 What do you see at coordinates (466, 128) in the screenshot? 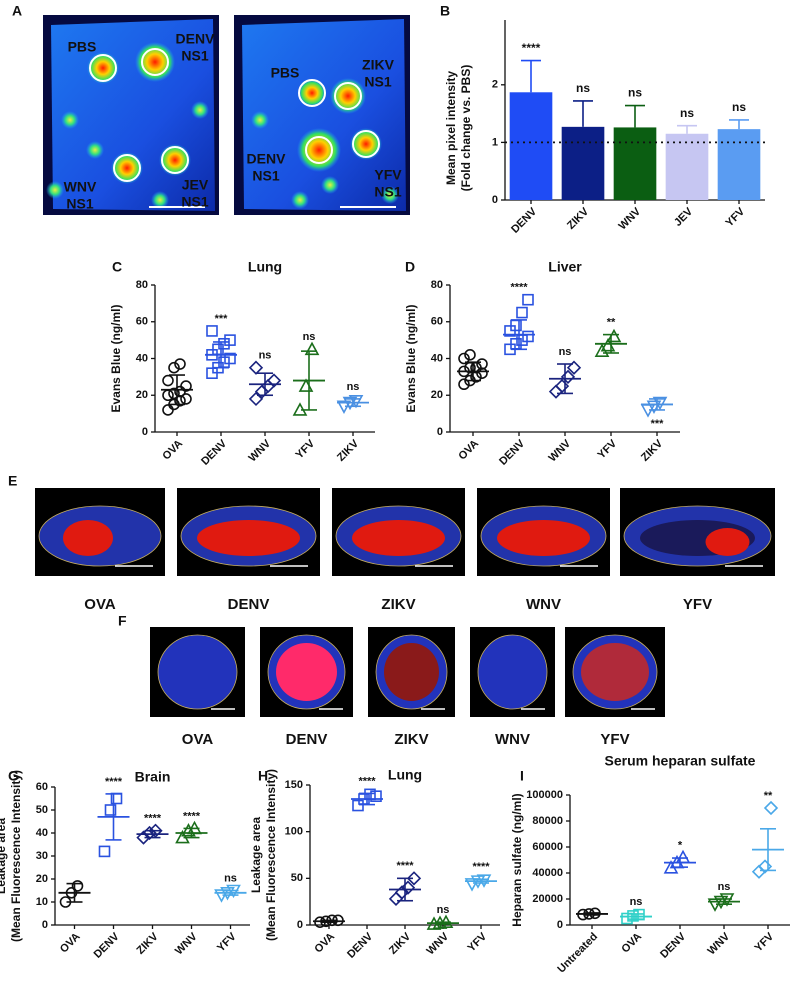
I see `y-axis-label: (Fold change vs. PBS)` at bounding box center [466, 128].